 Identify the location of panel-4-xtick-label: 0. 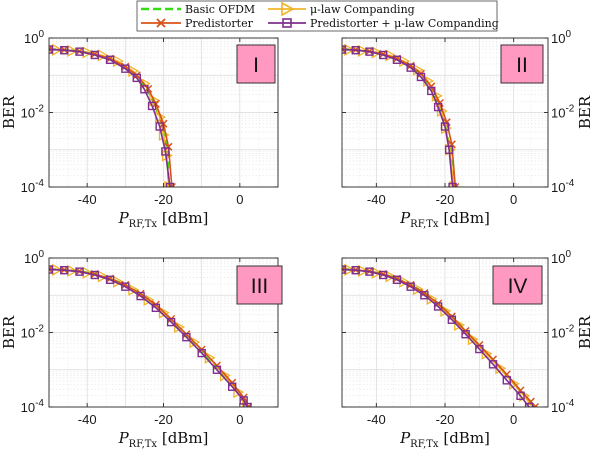
(513, 419).